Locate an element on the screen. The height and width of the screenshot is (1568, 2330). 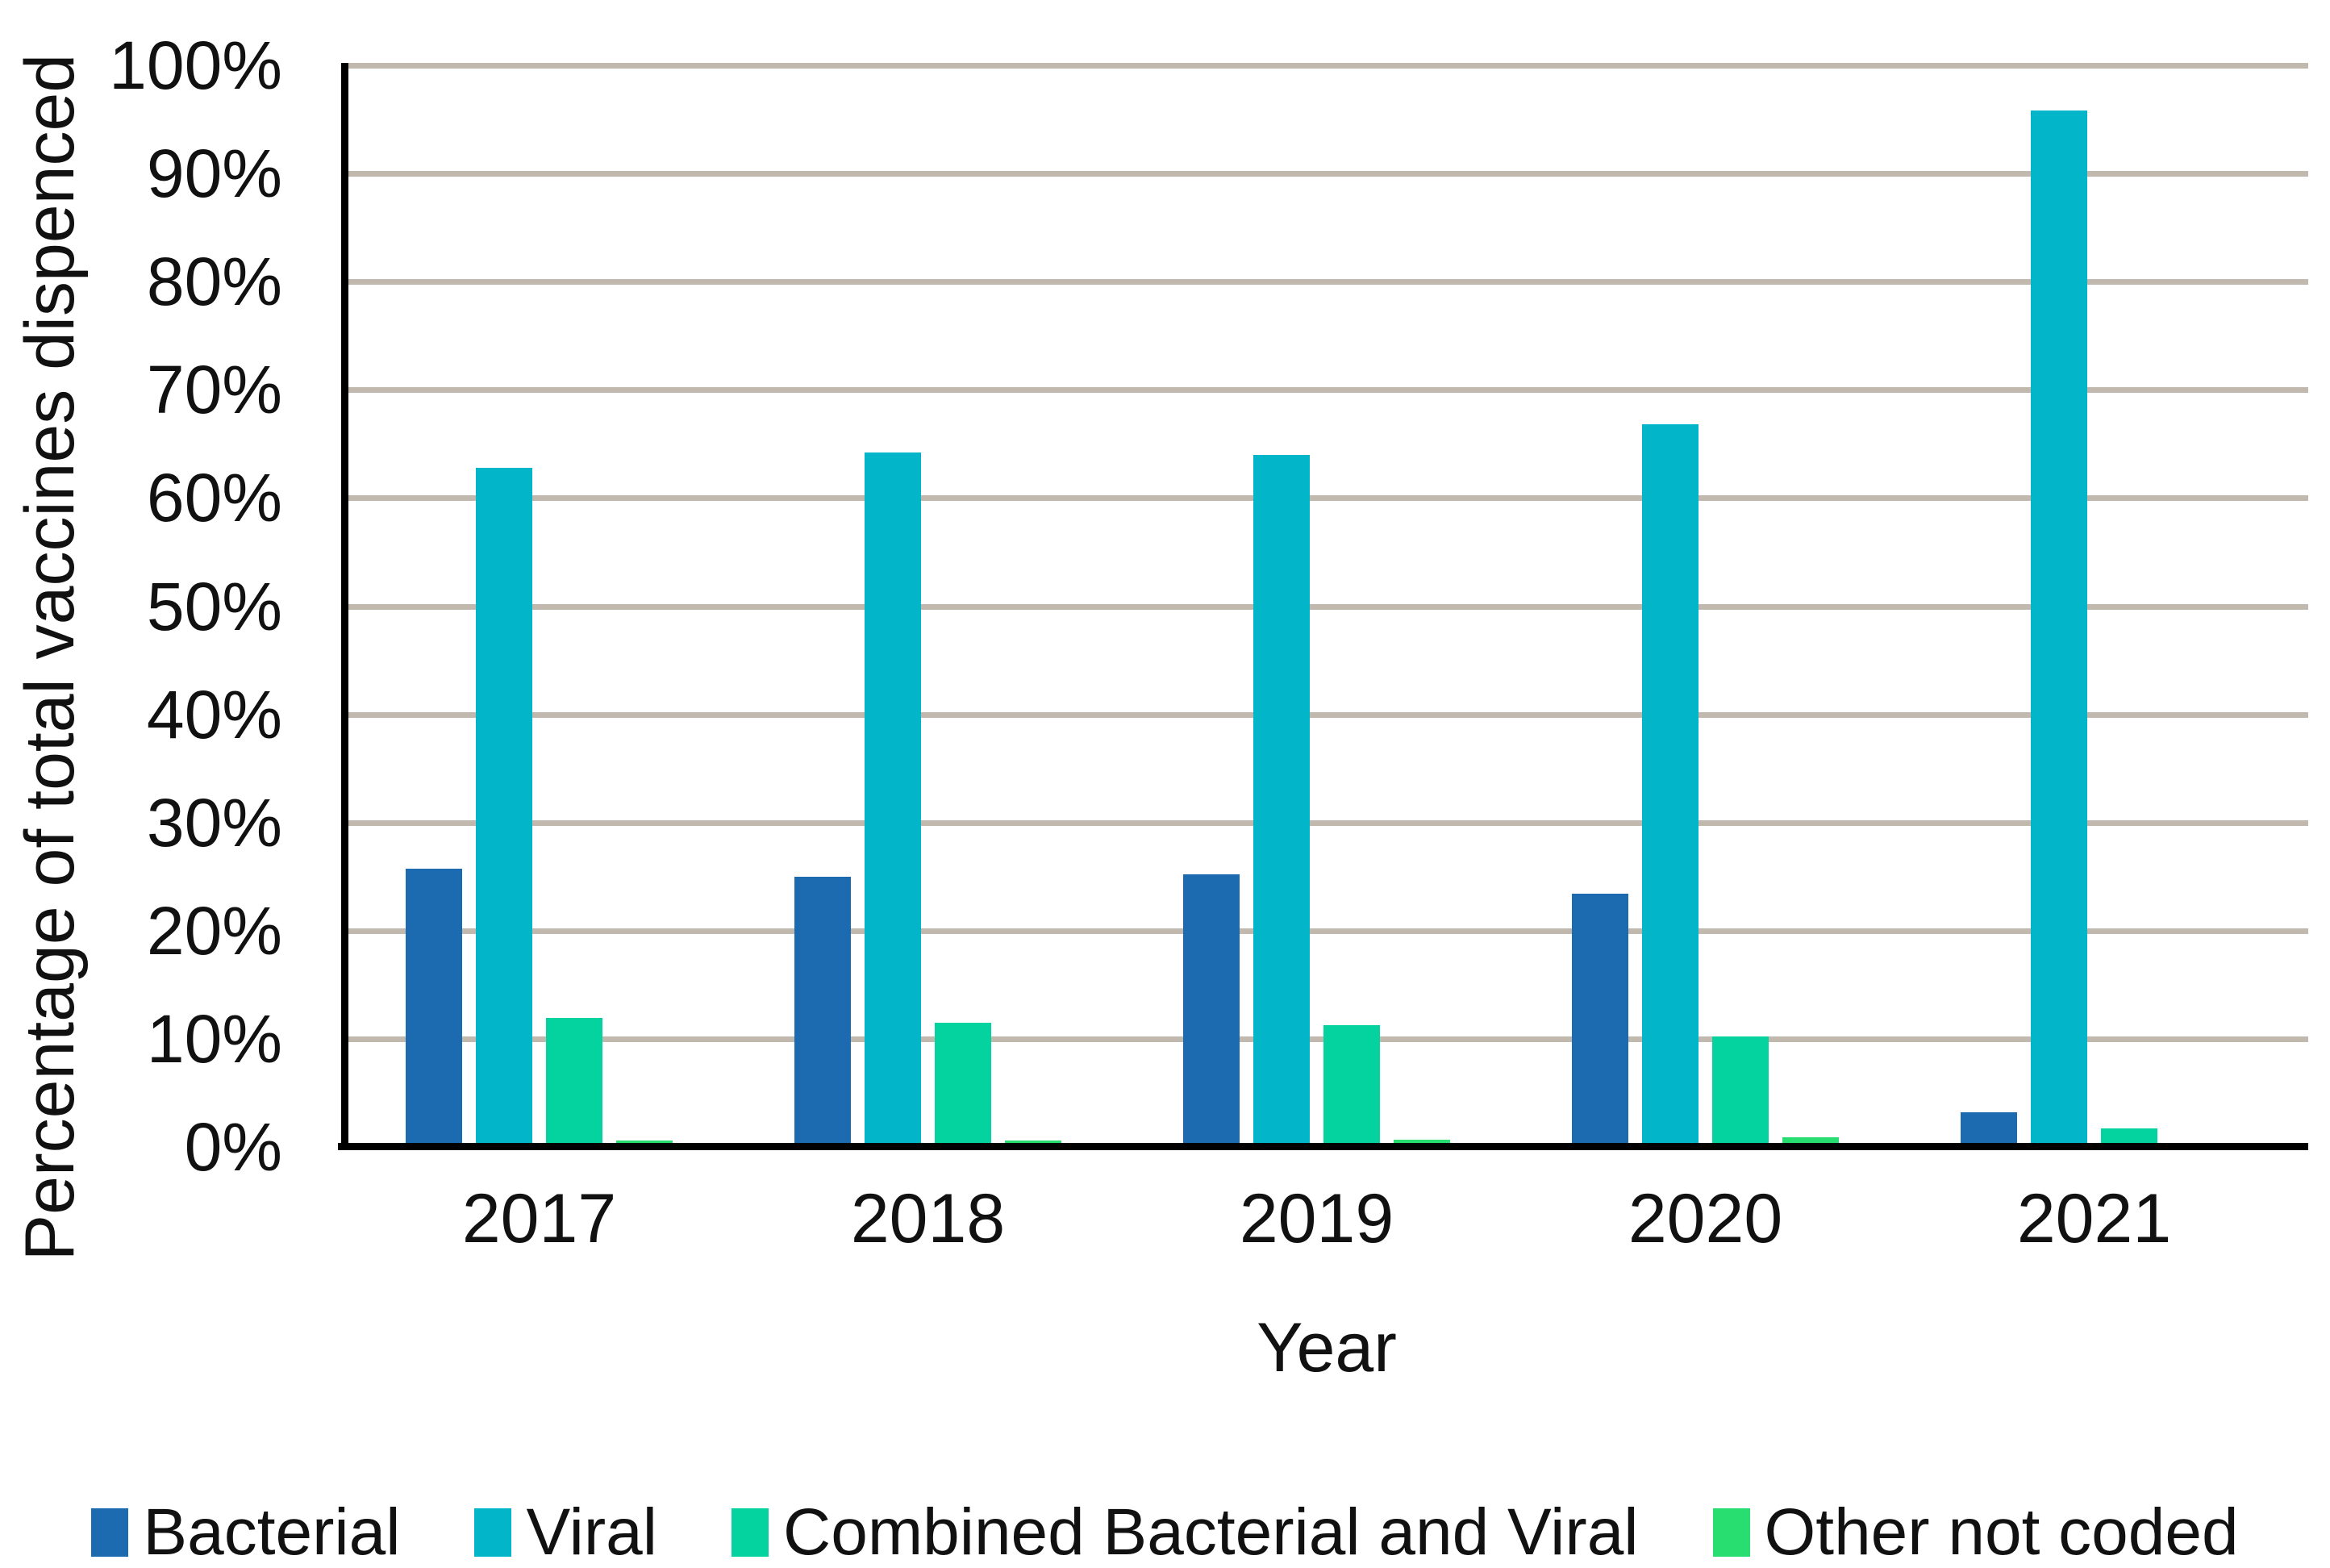
legend-label: Viral is located at coordinates (591, 1532).